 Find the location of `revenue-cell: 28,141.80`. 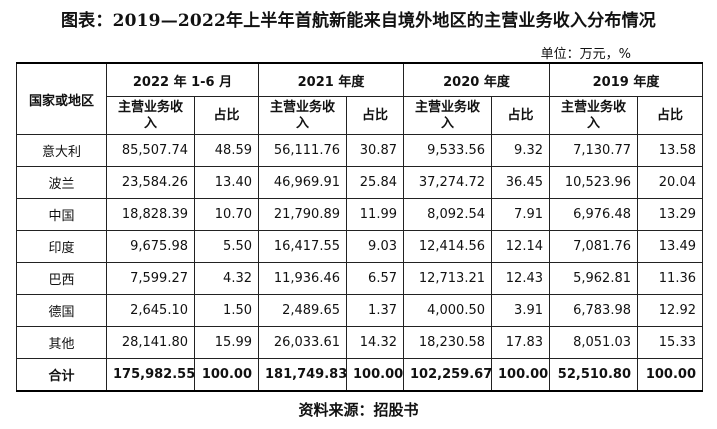

revenue-cell: 28,141.80 is located at coordinates (150, 342).